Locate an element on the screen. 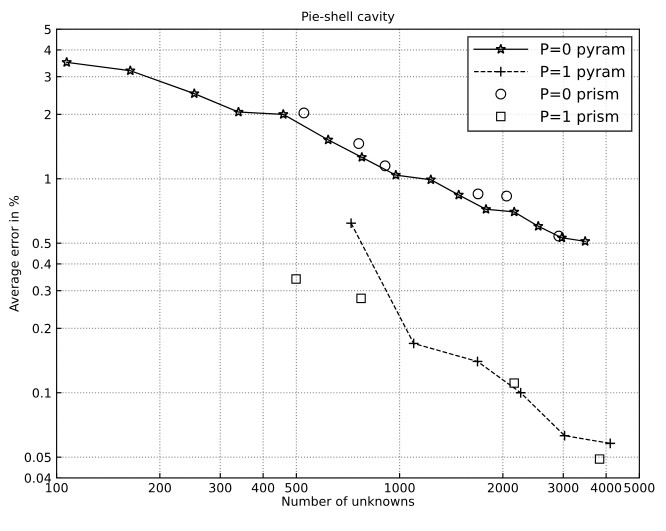 This screenshot has width=666, height=531. x-tick-label: 100 is located at coordinates (57, 487).